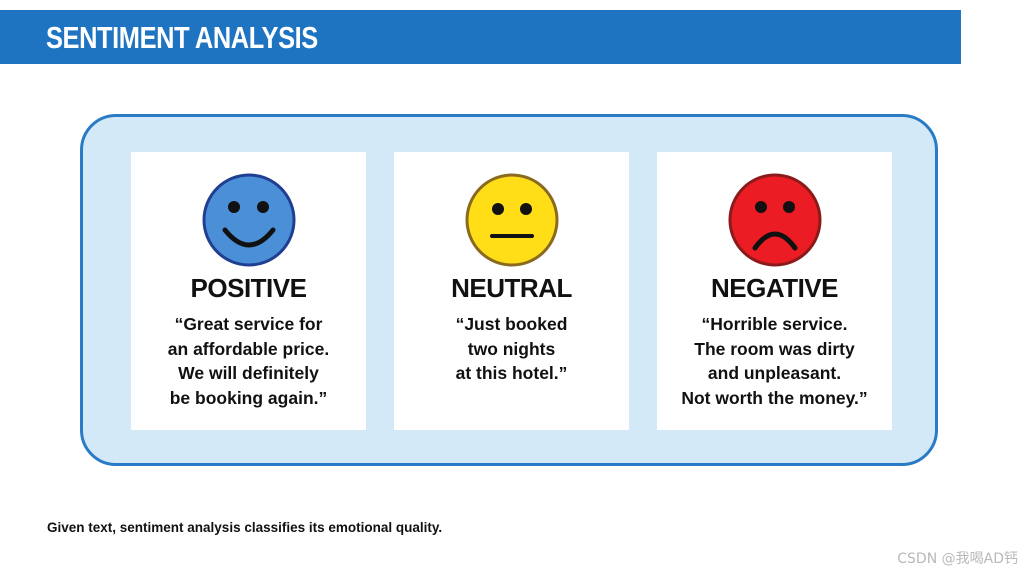 The width and height of the screenshot is (1024, 577). What do you see at coordinates (774, 288) in the screenshot?
I see `negative-label: NEGATIVE` at bounding box center [774, 288].